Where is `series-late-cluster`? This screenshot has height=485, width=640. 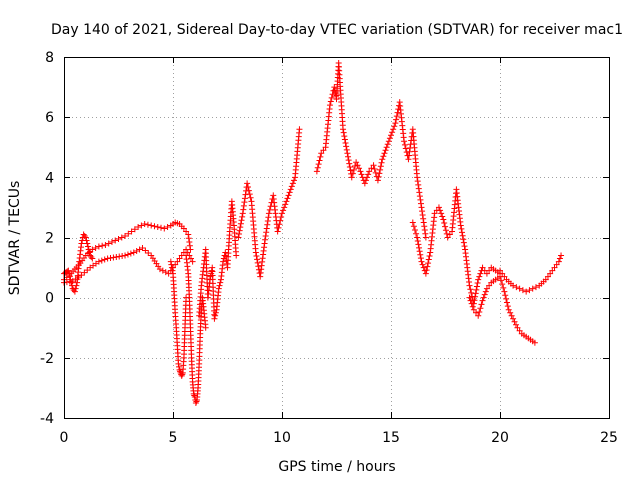 series-late-cluster is located at coordinates (502, 309).